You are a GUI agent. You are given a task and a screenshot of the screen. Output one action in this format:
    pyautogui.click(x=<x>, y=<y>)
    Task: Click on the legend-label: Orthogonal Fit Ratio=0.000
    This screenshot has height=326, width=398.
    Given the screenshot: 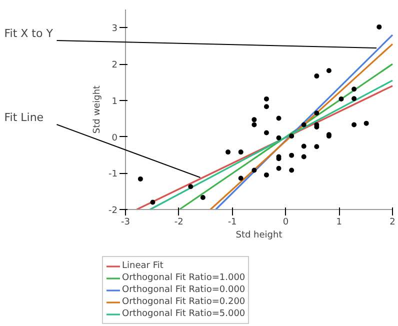 What is the action you would take?
    pyautogui.click(x=184, y=290)
    